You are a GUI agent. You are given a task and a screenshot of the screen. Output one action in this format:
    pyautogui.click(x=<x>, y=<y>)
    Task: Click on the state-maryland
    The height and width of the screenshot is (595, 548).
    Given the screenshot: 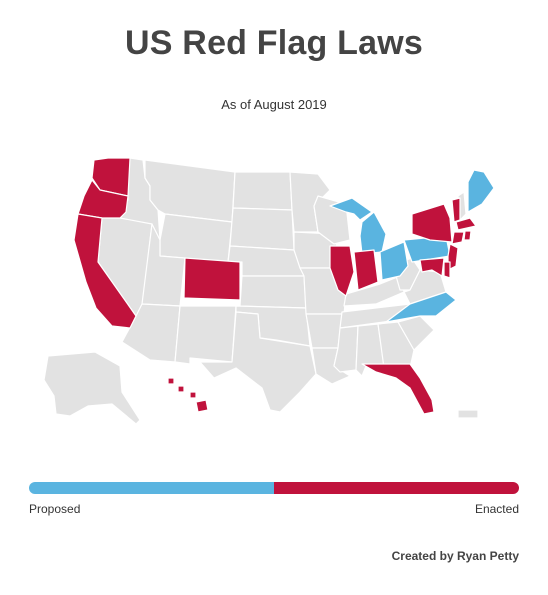 What is the action you would take?
    pyautogui.click(x=432, y=267)
    